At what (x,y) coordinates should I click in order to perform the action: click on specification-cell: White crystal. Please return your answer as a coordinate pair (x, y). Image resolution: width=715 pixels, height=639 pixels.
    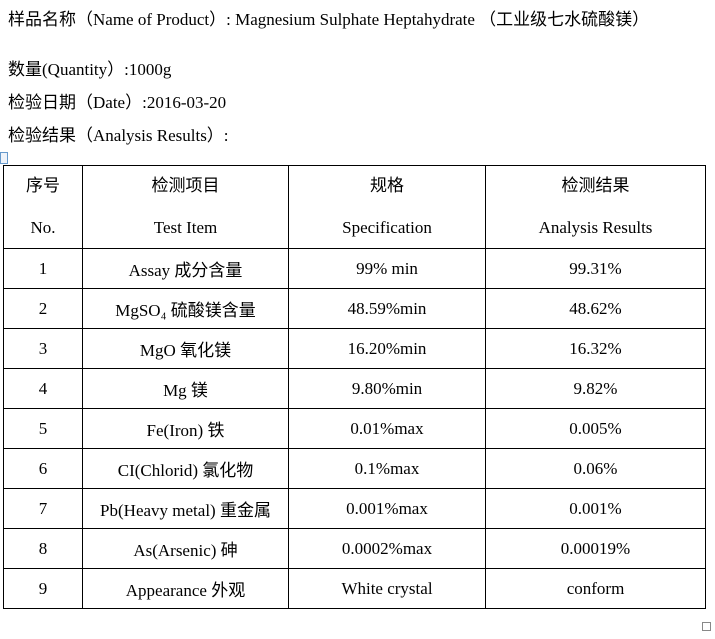
    Looking at the image, I should click on (387, 588).